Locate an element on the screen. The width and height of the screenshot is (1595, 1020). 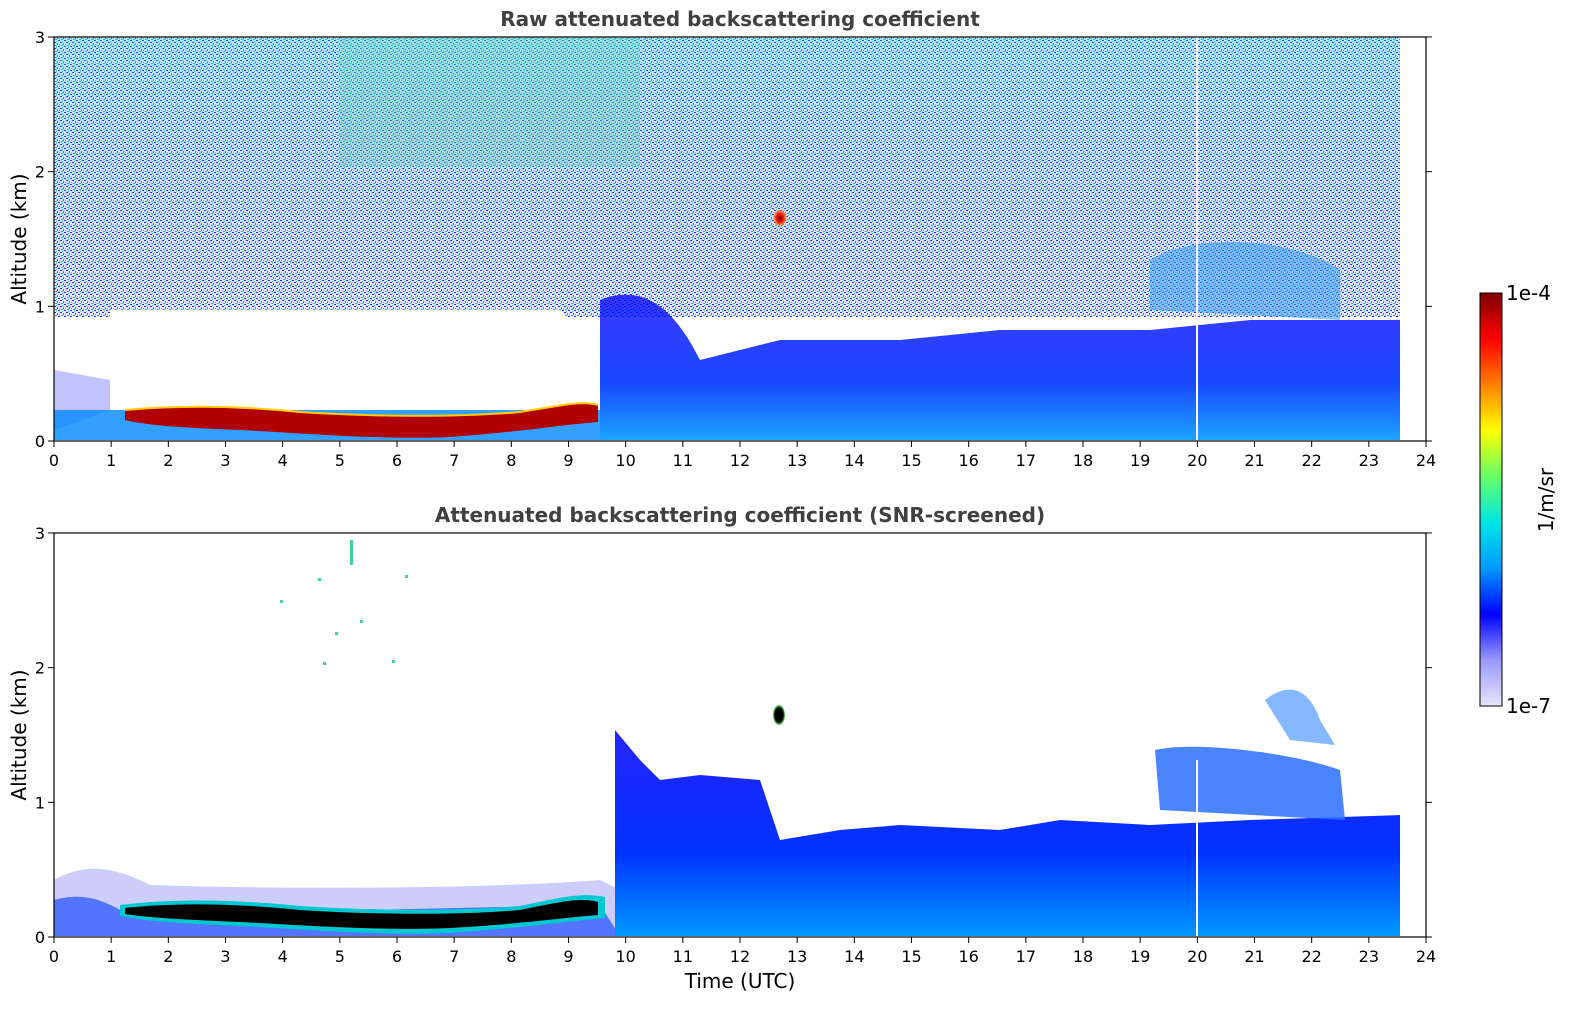
panel1-cloud-spot is located at coordinates (780, 218).